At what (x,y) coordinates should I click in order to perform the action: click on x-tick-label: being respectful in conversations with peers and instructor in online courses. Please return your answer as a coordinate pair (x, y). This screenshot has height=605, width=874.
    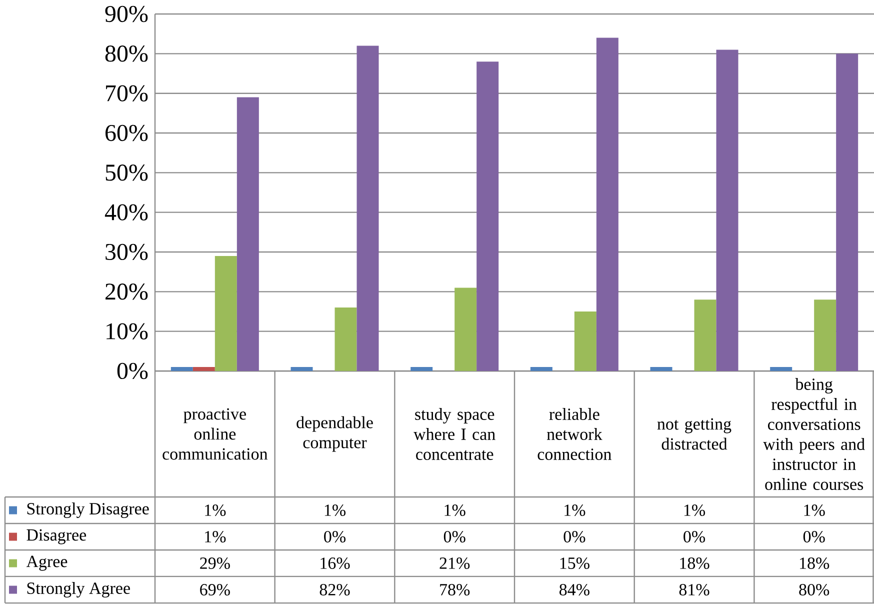
    Looking at the image, I should click on (814, 434).